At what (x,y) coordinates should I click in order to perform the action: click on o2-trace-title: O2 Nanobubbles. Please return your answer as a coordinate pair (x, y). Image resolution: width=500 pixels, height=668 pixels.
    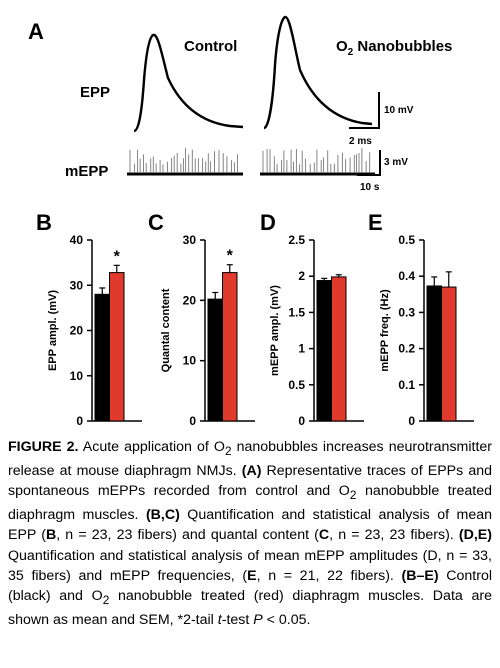
    Looking at the image, I should click on (394, 48).